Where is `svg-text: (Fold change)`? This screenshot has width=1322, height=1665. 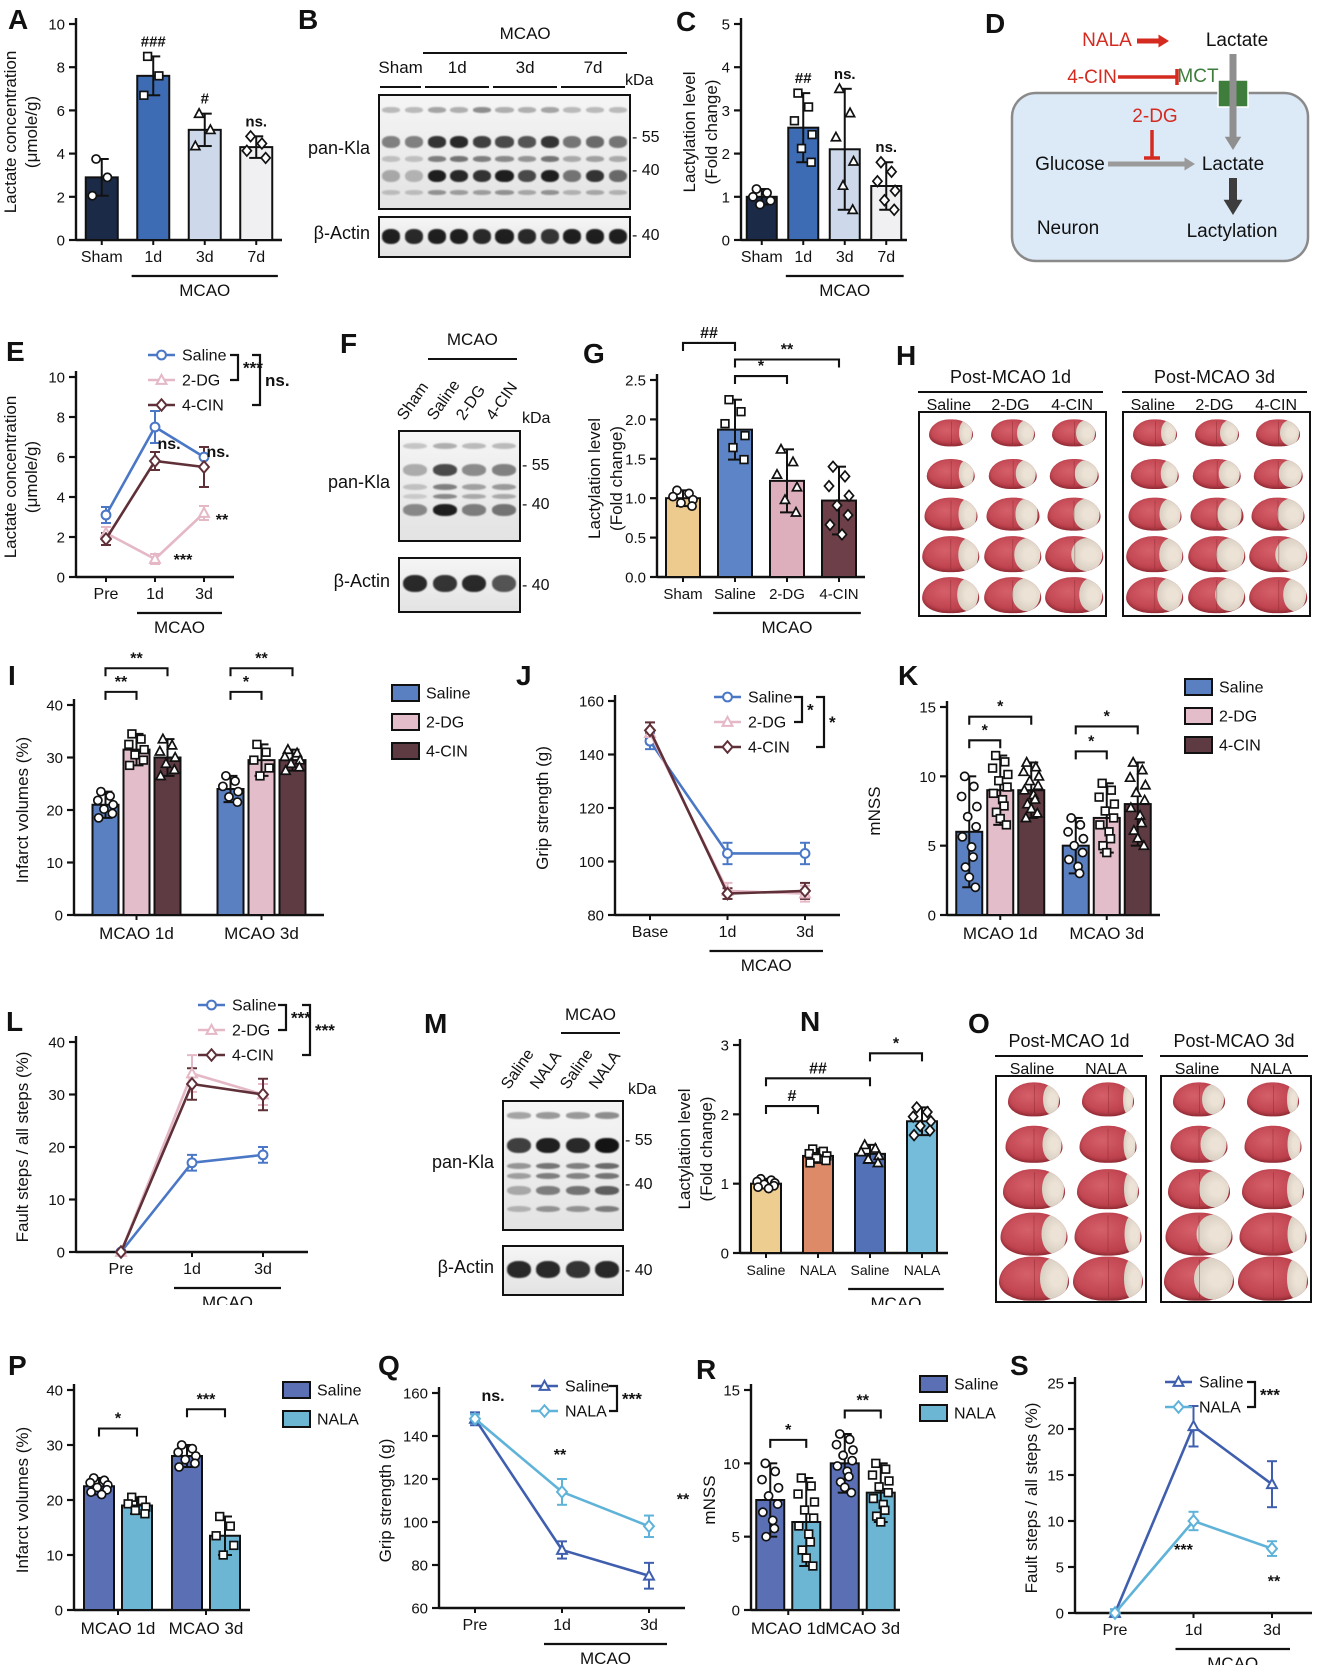
svg-text: (Fold change) is located at coordinates (706, 1149).